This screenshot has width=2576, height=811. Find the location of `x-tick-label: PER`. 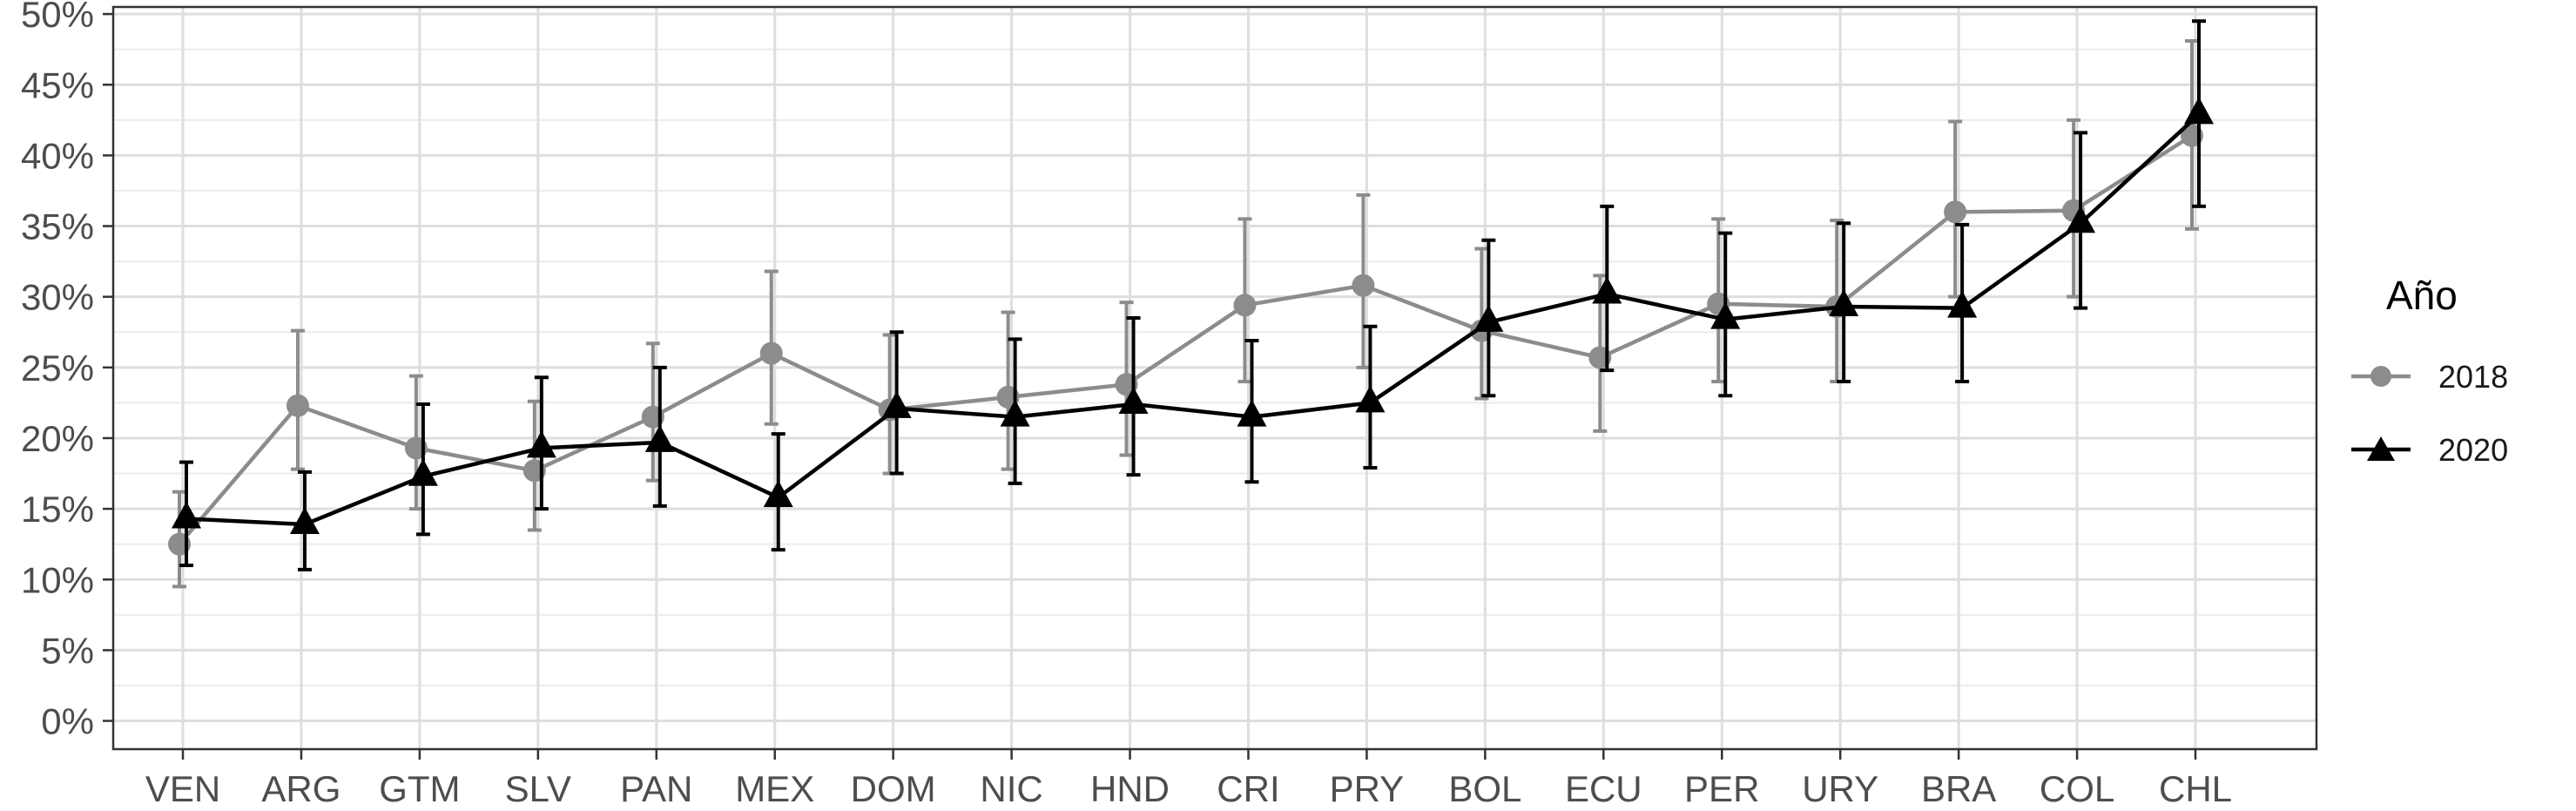

x-tick-label: PER is located at coordinates (1721, 788).